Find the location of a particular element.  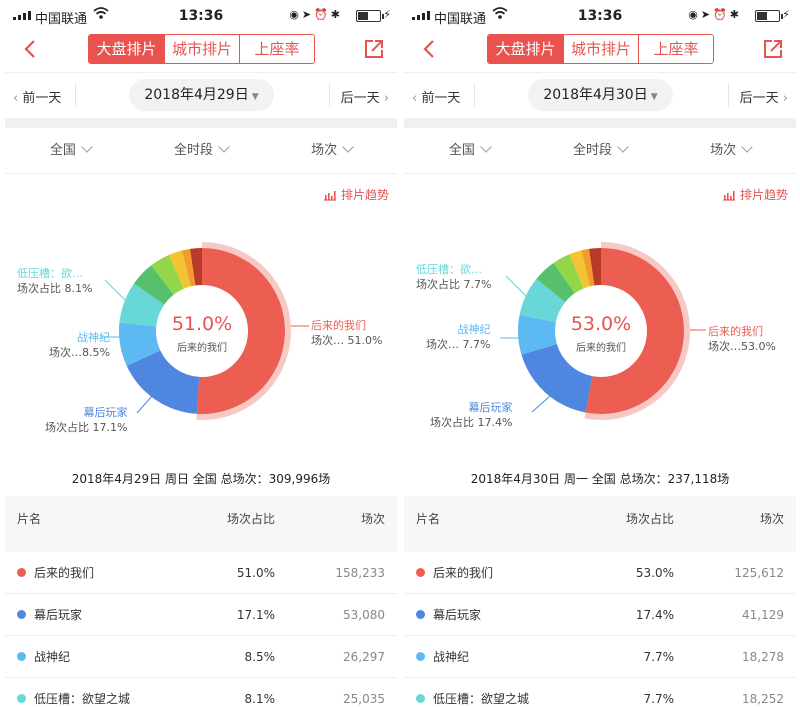

prev-day-label: 前一天 is located at coordinates (42, 98).